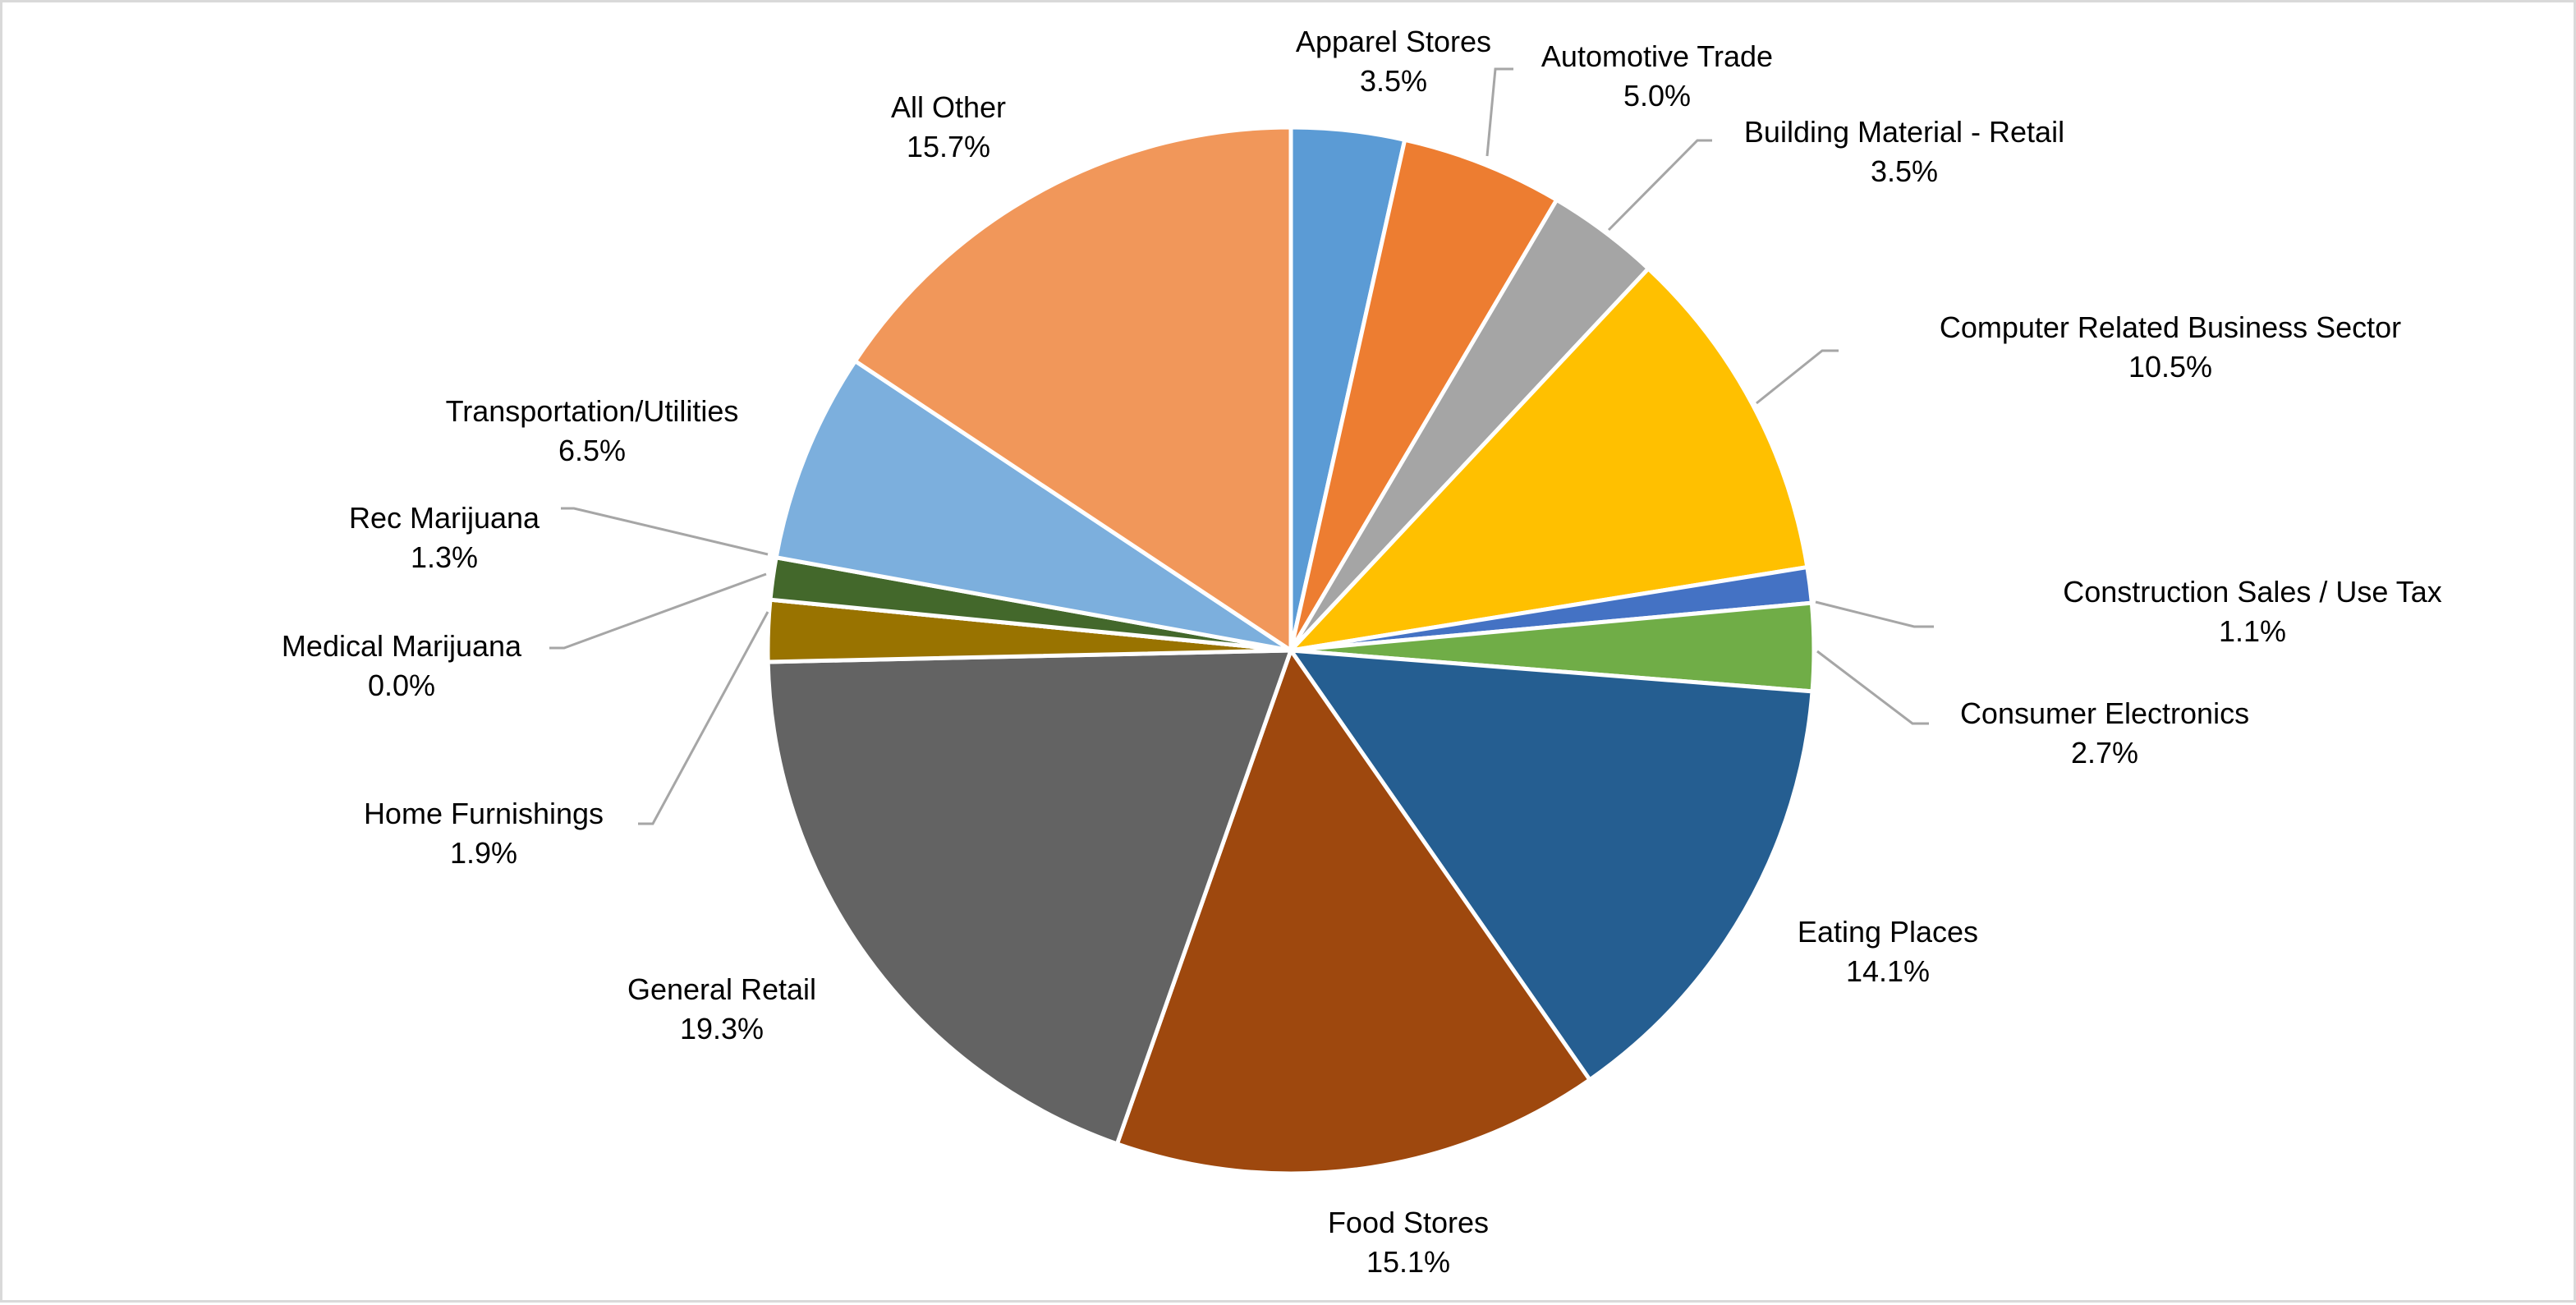 The width and height of the screenshot is (2576, 1305). What do you see at coordinates (1888, 951) in the screenshot?
I see `data-label-eating-places: Eating Places 14.1%` at bounding box center [1888, 951].